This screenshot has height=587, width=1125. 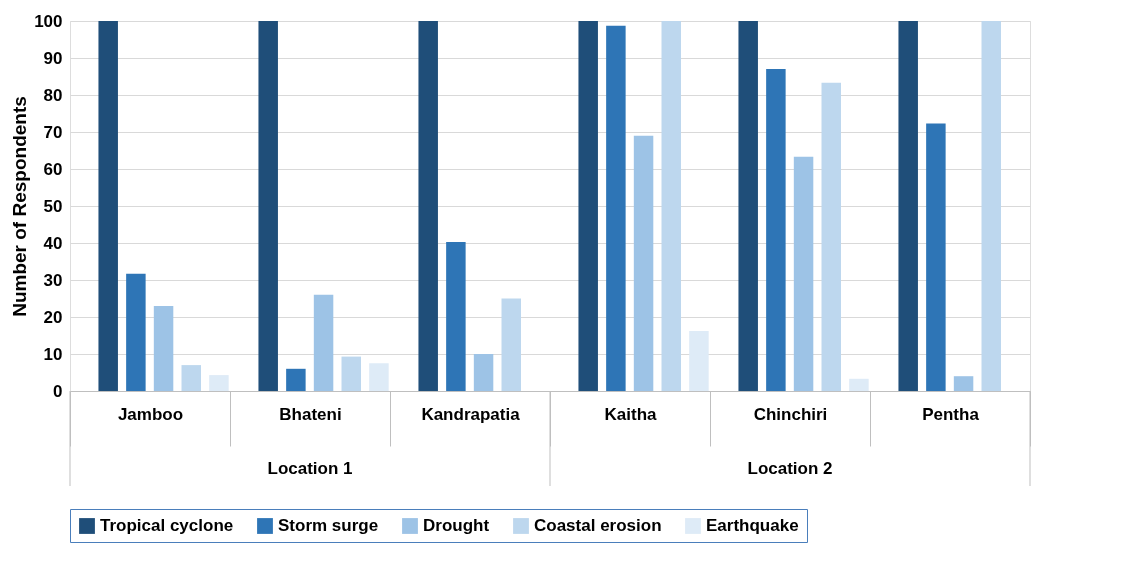 I want to click on text: Location 1, so click(x=310, y=468).